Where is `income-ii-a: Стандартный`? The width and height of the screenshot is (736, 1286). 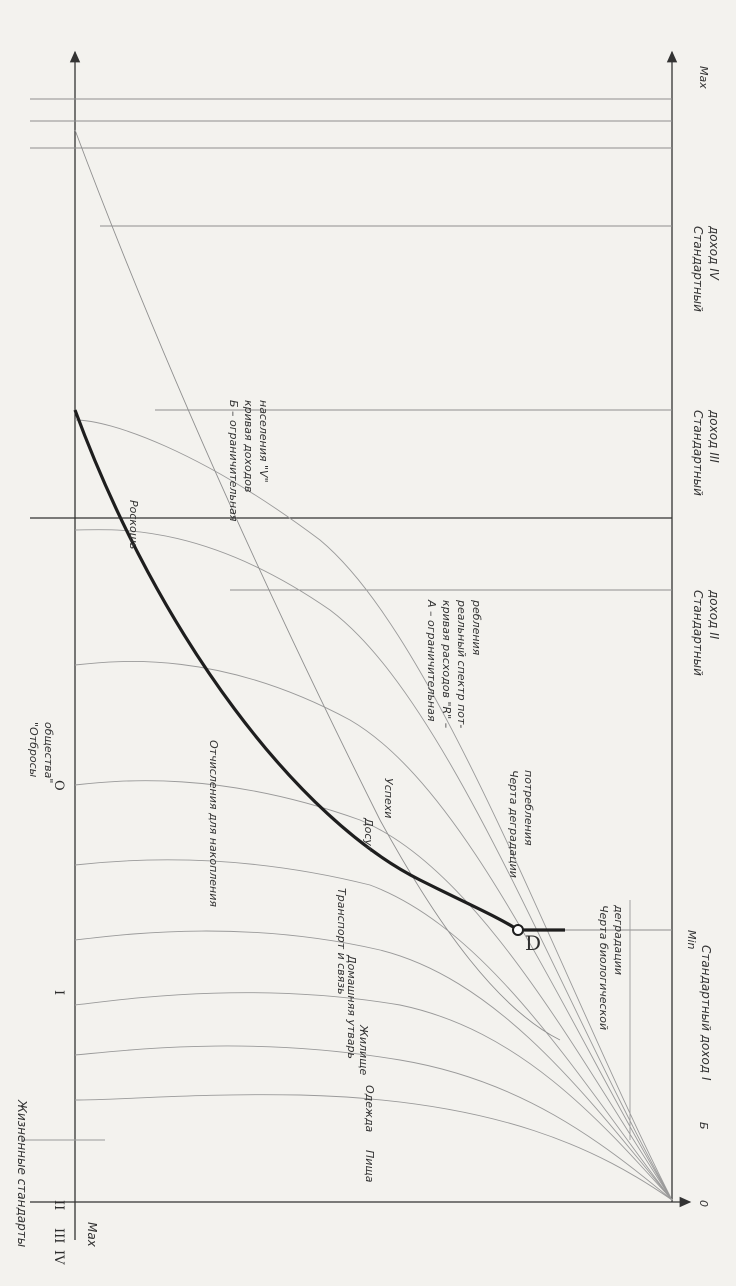
income-ii-a: Стандартный is located at coordinates (698, 633).